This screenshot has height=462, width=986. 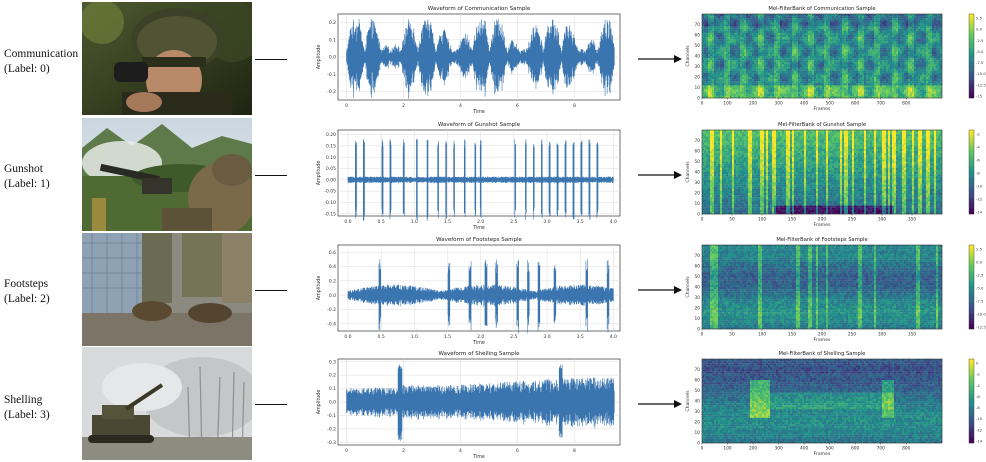 What do you see at coordinates (479, 125) in the screenshot?
I see `waveform-title: Waveform of Gunshot Sample` at bounding box center [479, 125].